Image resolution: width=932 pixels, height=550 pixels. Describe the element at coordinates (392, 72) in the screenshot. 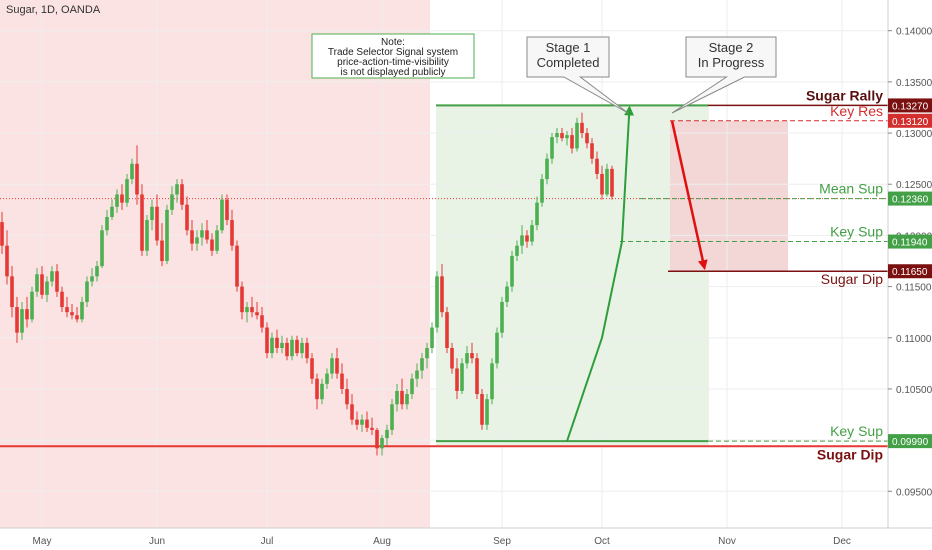

I see `note-text: is not displayed publicly` at that location.